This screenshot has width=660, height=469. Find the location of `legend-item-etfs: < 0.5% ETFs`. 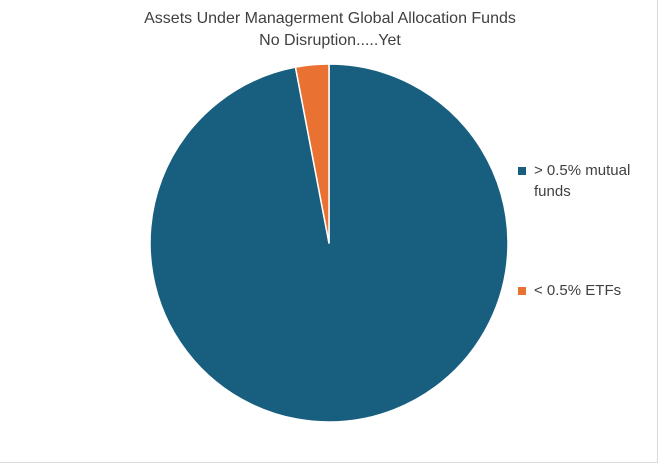

legend-item-etfs: < 0.5% ETFs is located at coordinates (586, 290).